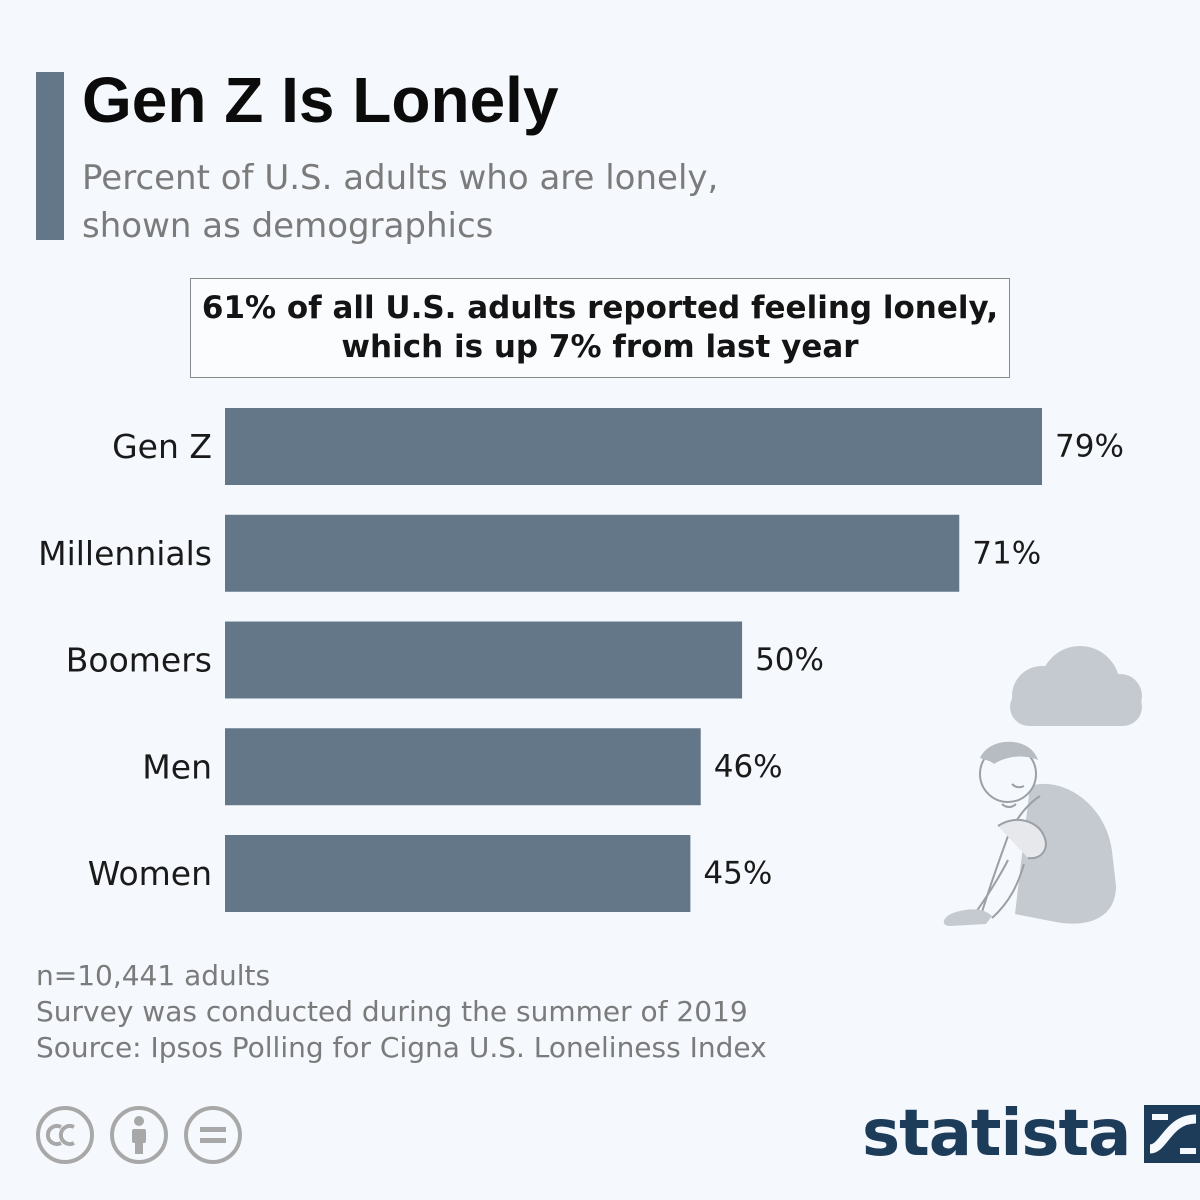 This screenshot has height=1200, width=1200. What do you see at coordinates (50, 156) in the screenshot?
I see `title-accent-bar` at bounding box center [50, 156].